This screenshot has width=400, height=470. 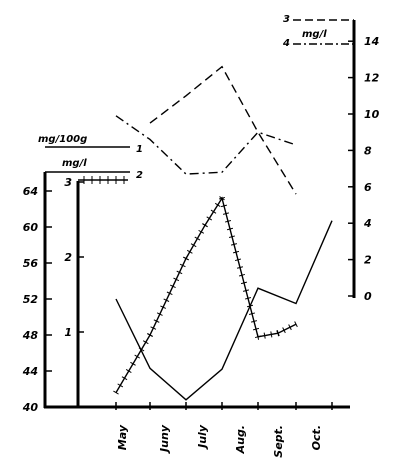 What do you see at coordinates (368, 260) in the screenshot?
I see `right-tick-label: 2` at bounding box center [368, 260].